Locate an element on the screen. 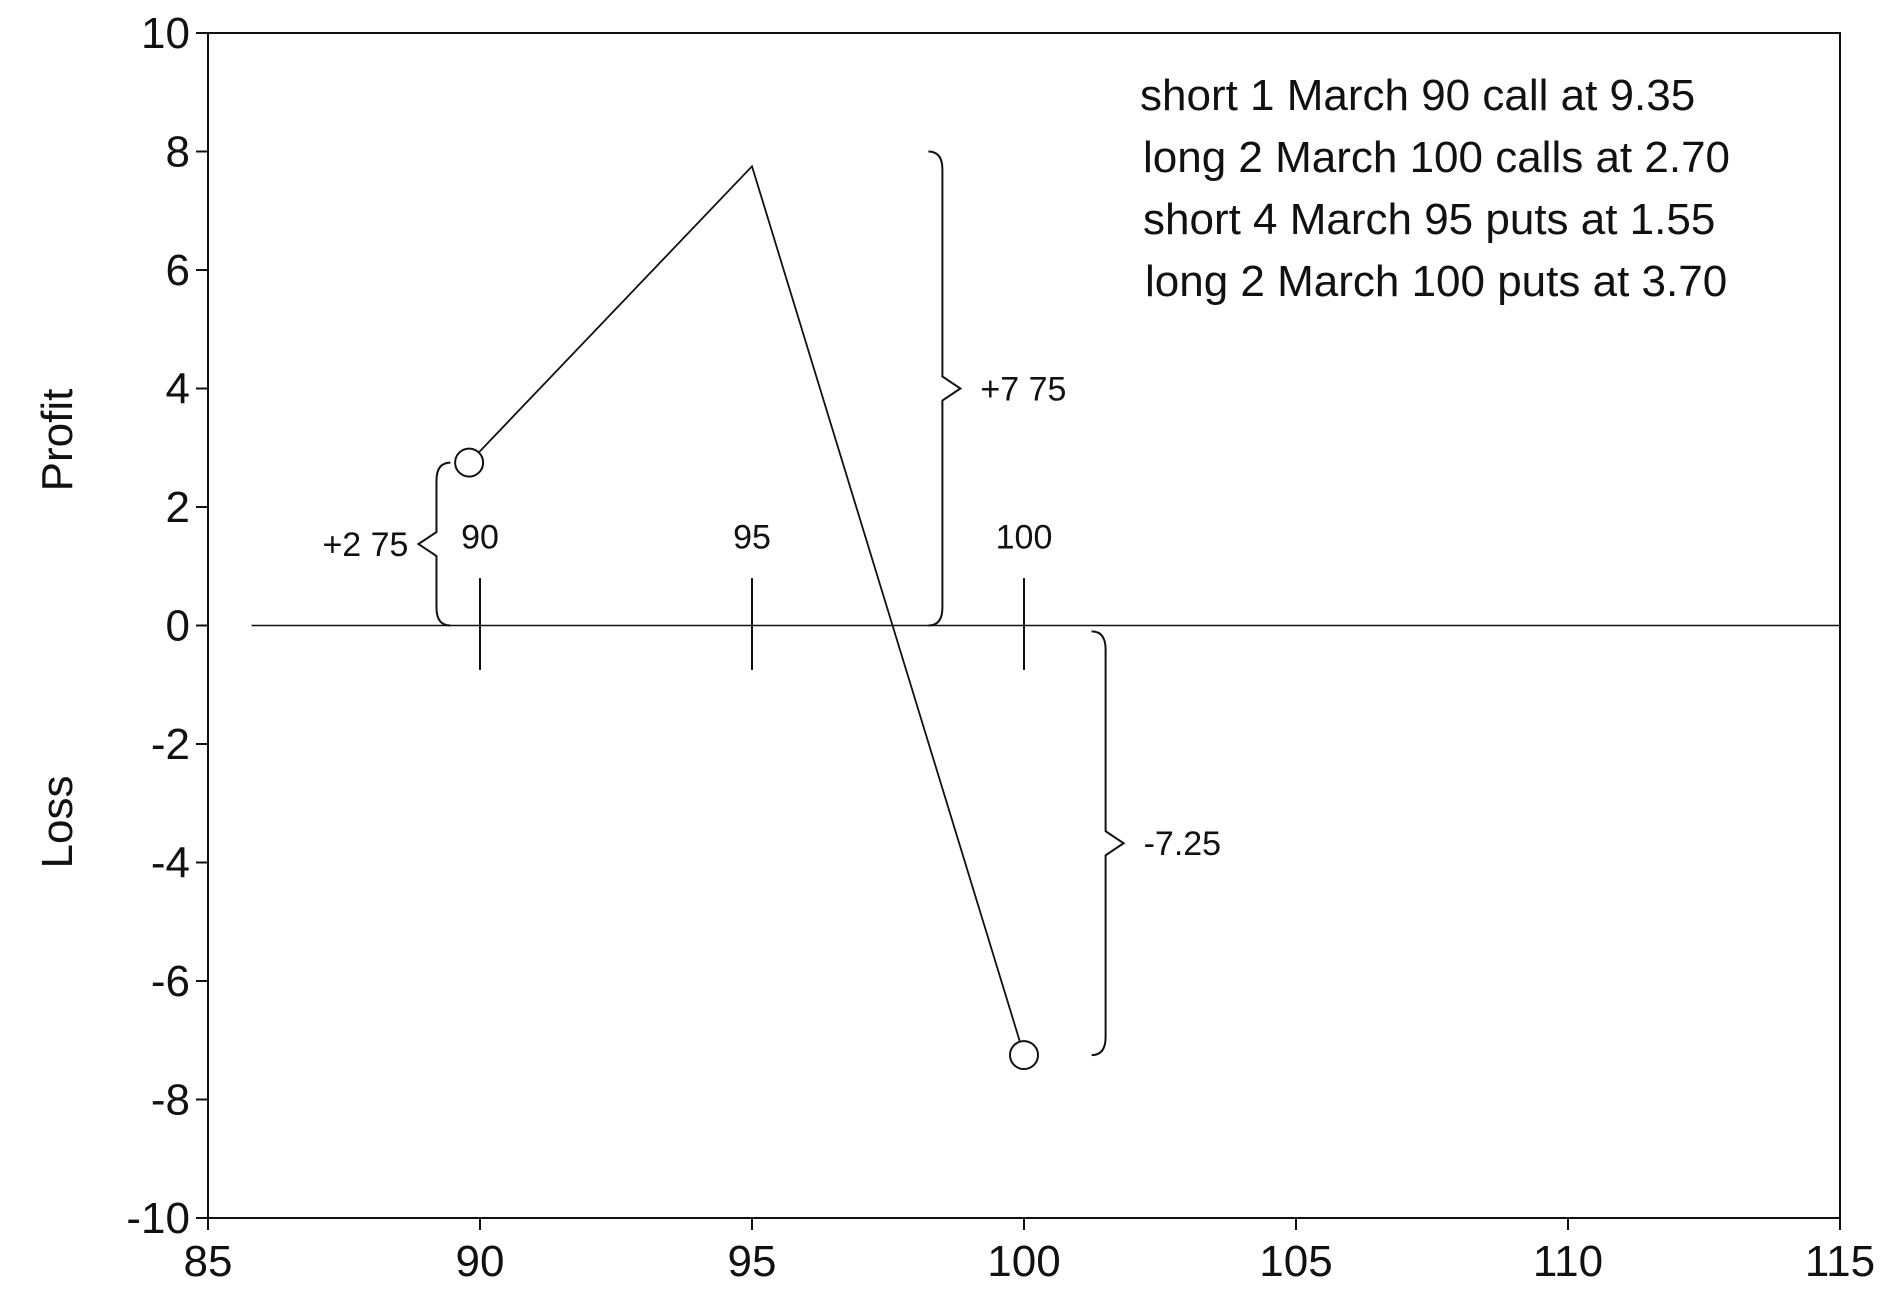 This screenshot has width=1888, height=1294. x-tick-label: 85 is located at coordinates (208, 1261).